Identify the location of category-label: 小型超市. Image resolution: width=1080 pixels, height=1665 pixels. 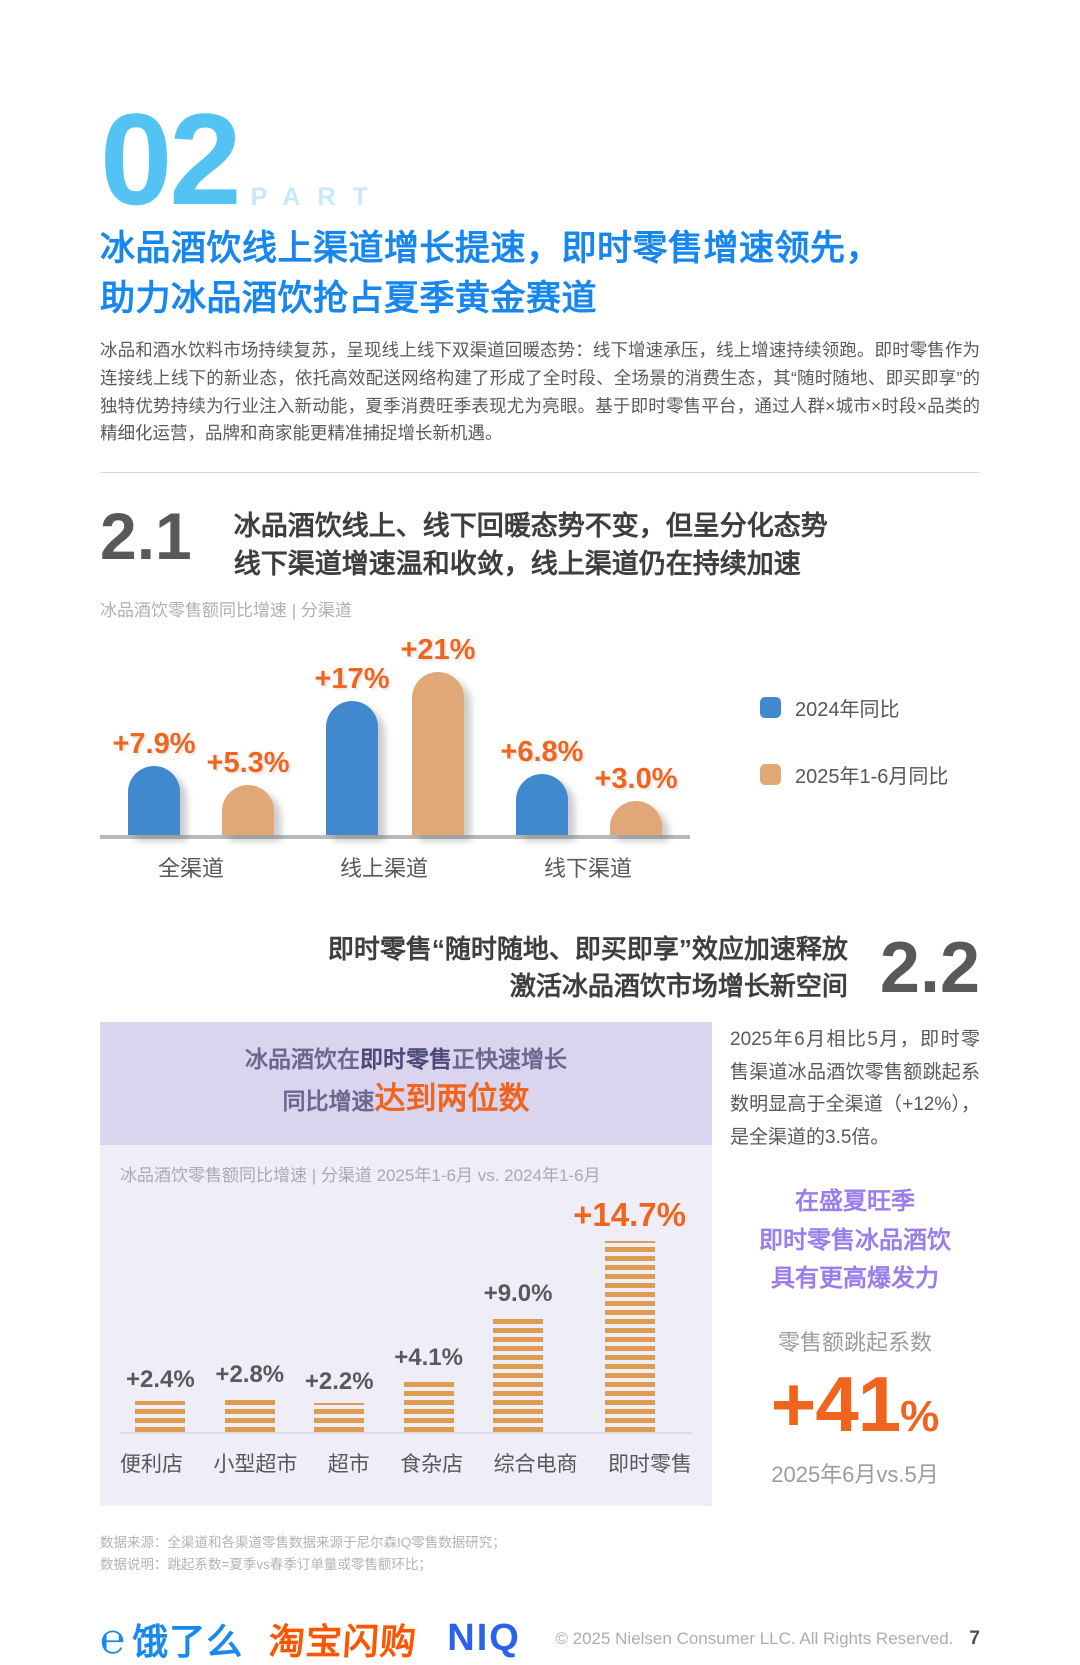
(255, 1464).